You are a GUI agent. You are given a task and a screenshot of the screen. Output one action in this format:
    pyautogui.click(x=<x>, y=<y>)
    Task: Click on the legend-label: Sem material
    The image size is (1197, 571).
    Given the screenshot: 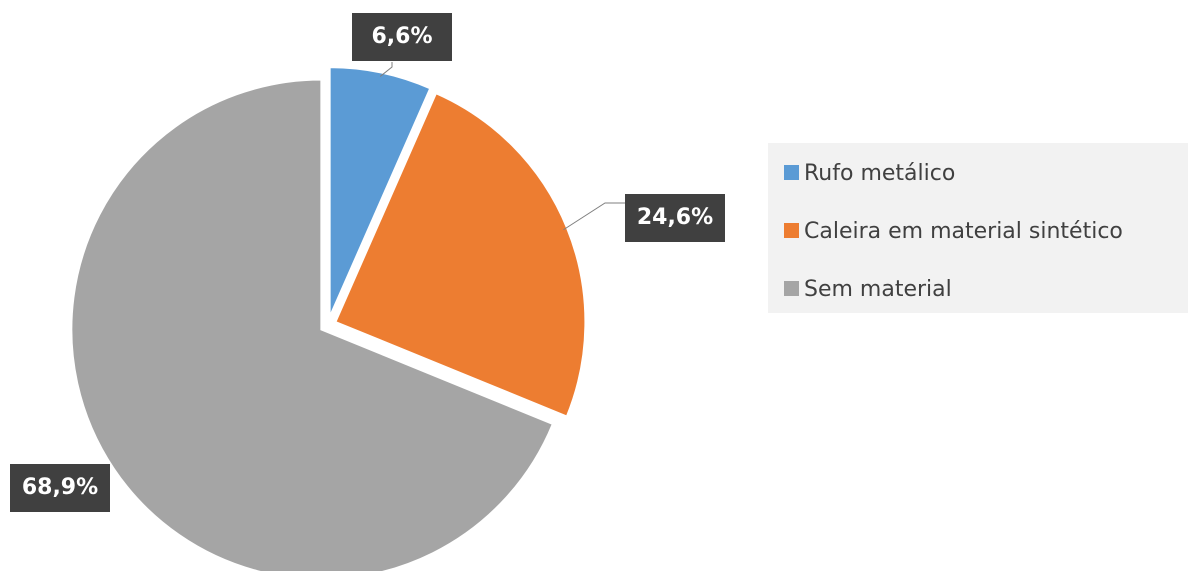 What is the action you would take?
    pyautogui.click(x=878, y=289)
    